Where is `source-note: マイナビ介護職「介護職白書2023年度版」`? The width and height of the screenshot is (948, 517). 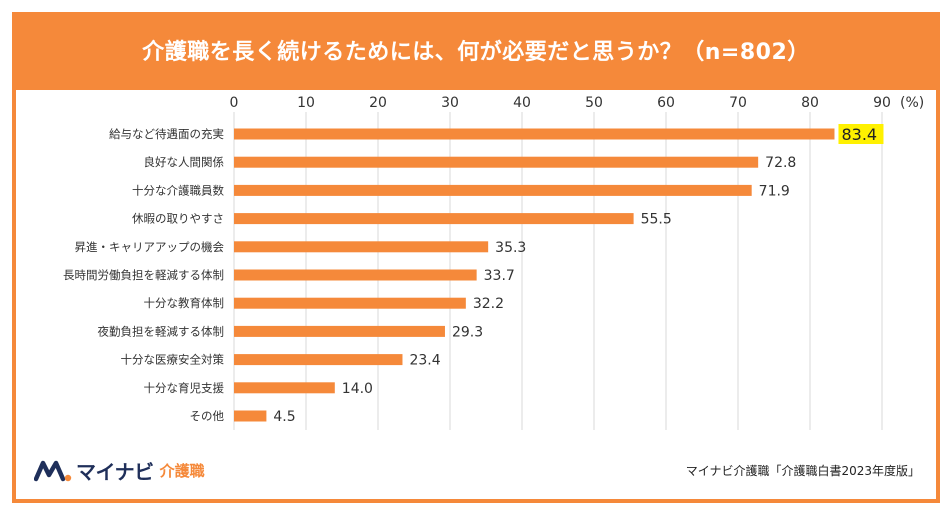
source-note: マイナビ介護職「介護職白書2023年度版」 is located at coordinates (802, 471).